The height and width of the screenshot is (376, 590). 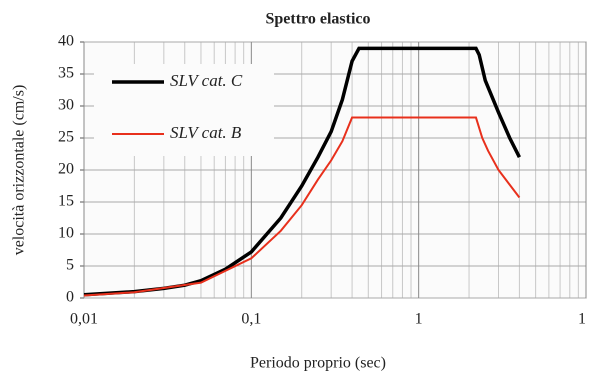 What do you see at coordinates (66, 105) in the screenshot?
I see `y-tick-label: 30` at bounding box center [66, 105].